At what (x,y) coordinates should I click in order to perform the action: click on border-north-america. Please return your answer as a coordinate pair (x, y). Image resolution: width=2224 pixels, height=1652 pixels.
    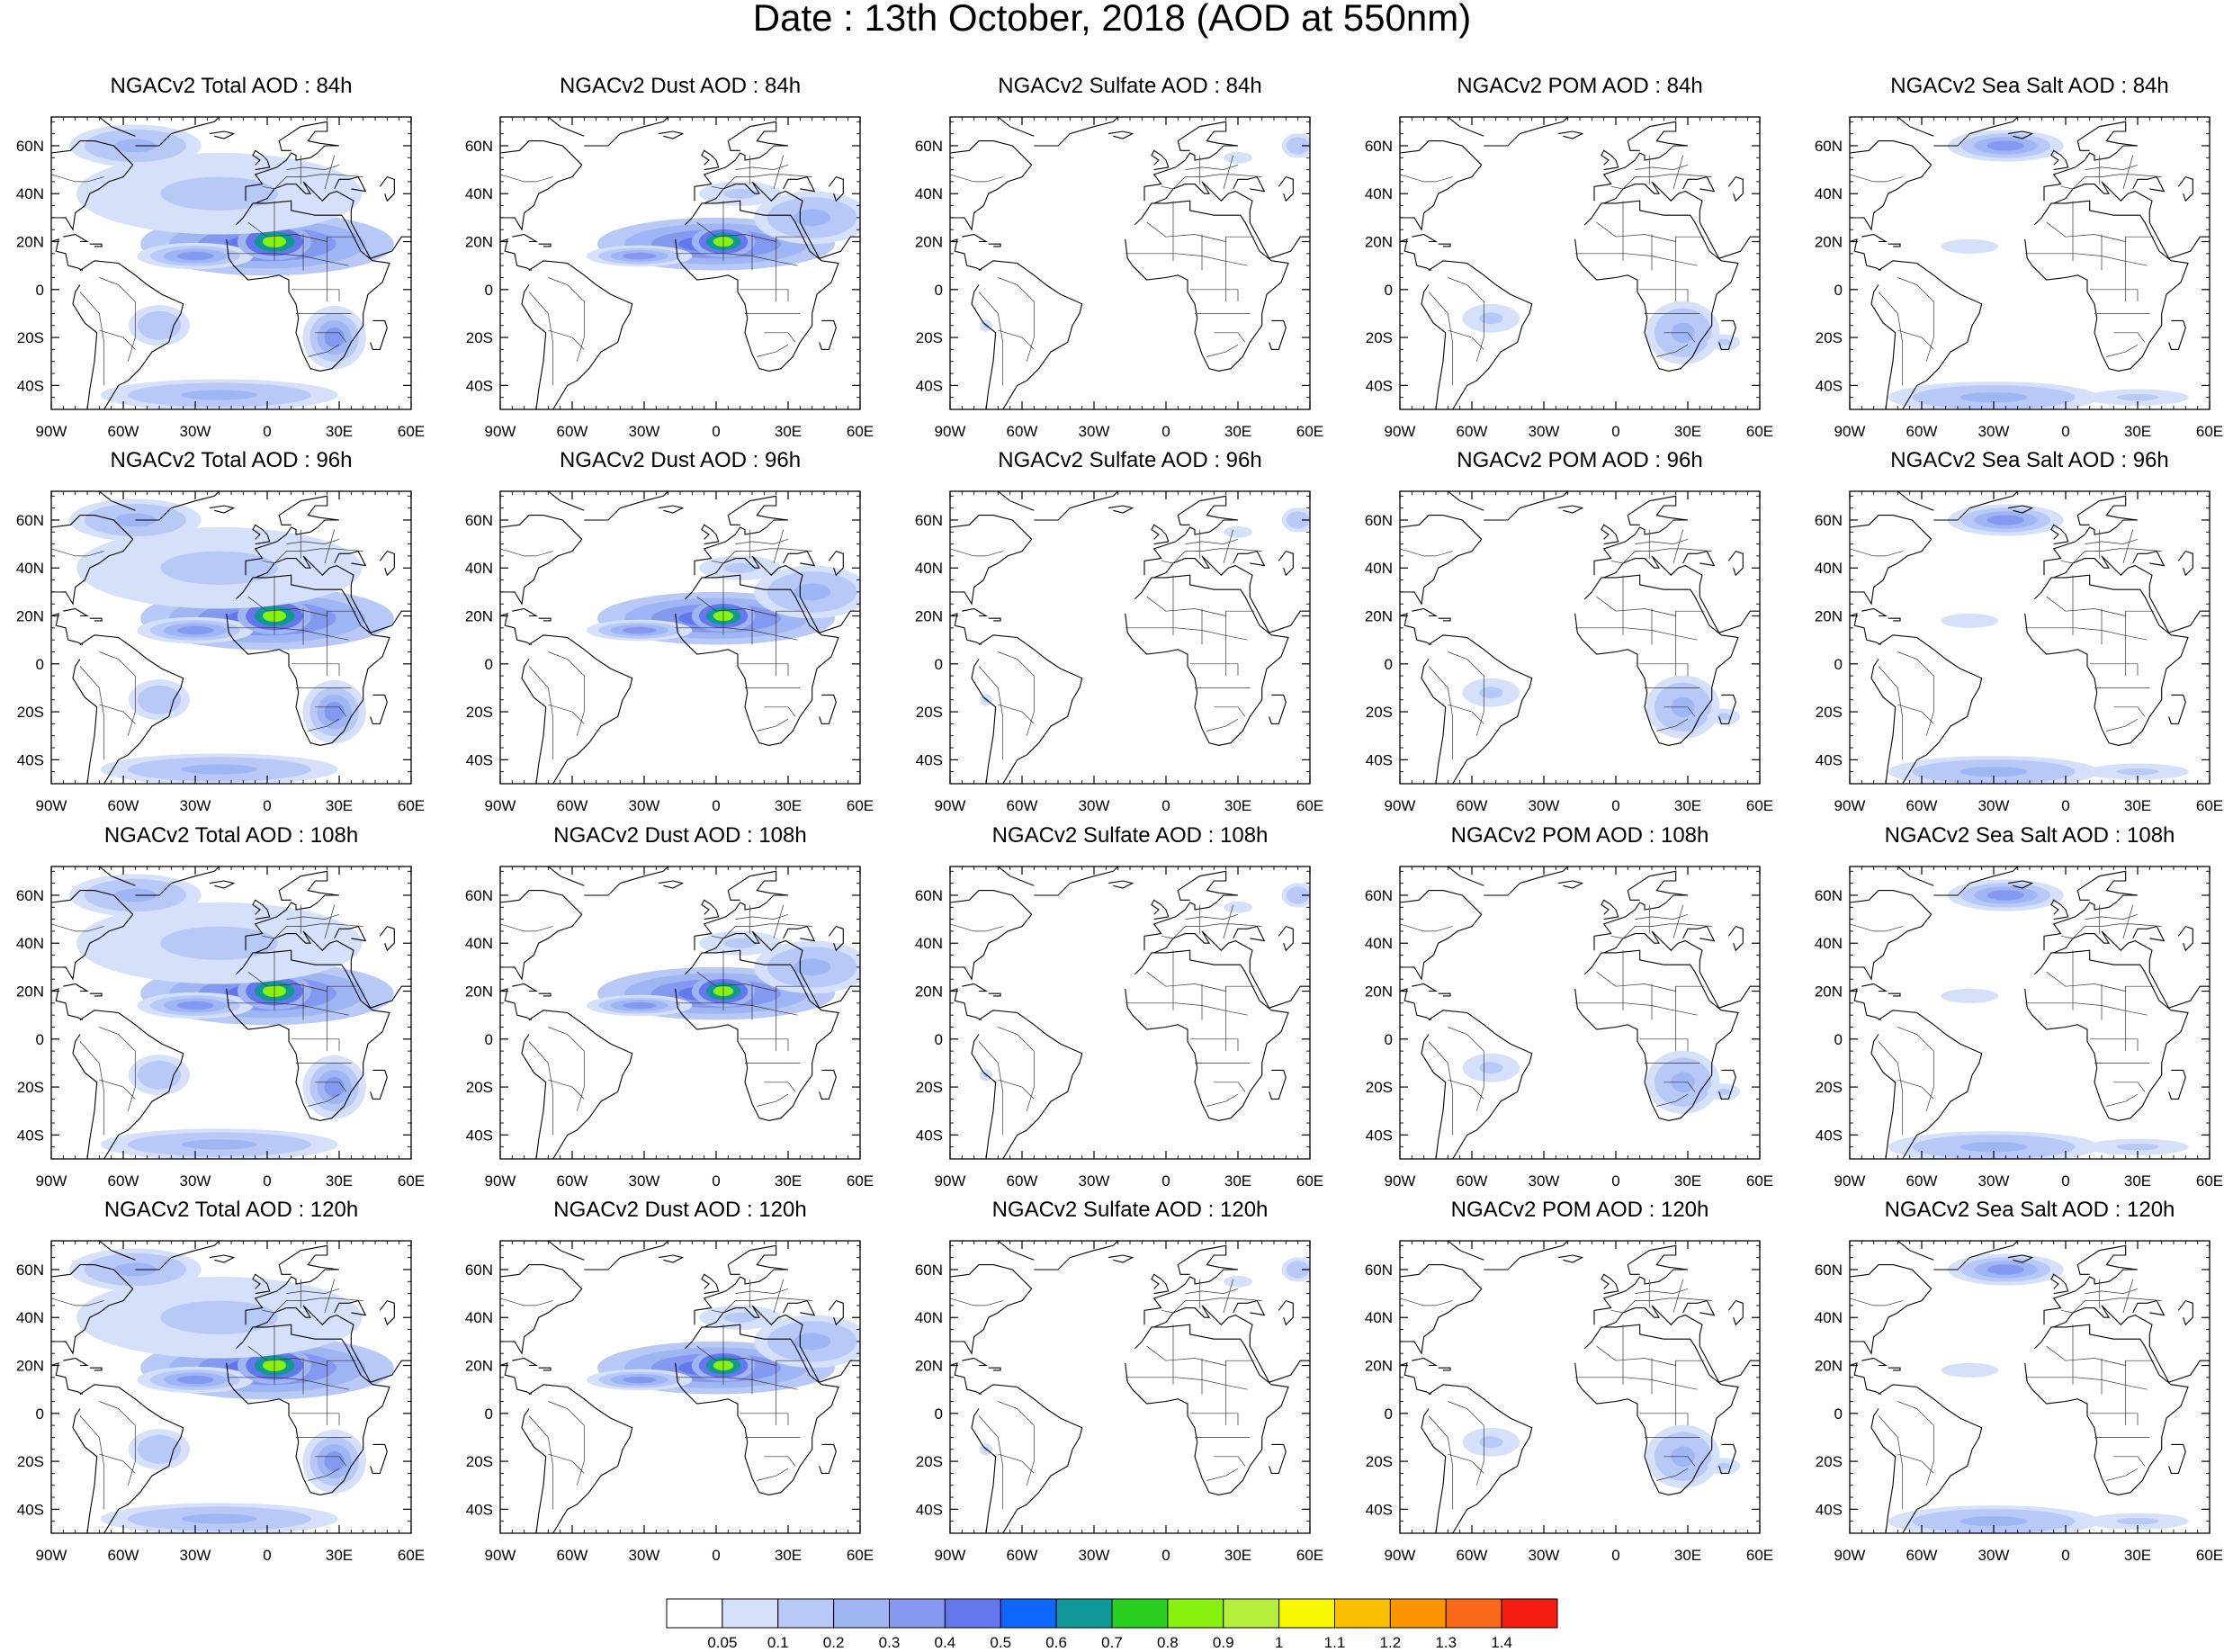
    Looking at the image, I should click on (976, 1301).